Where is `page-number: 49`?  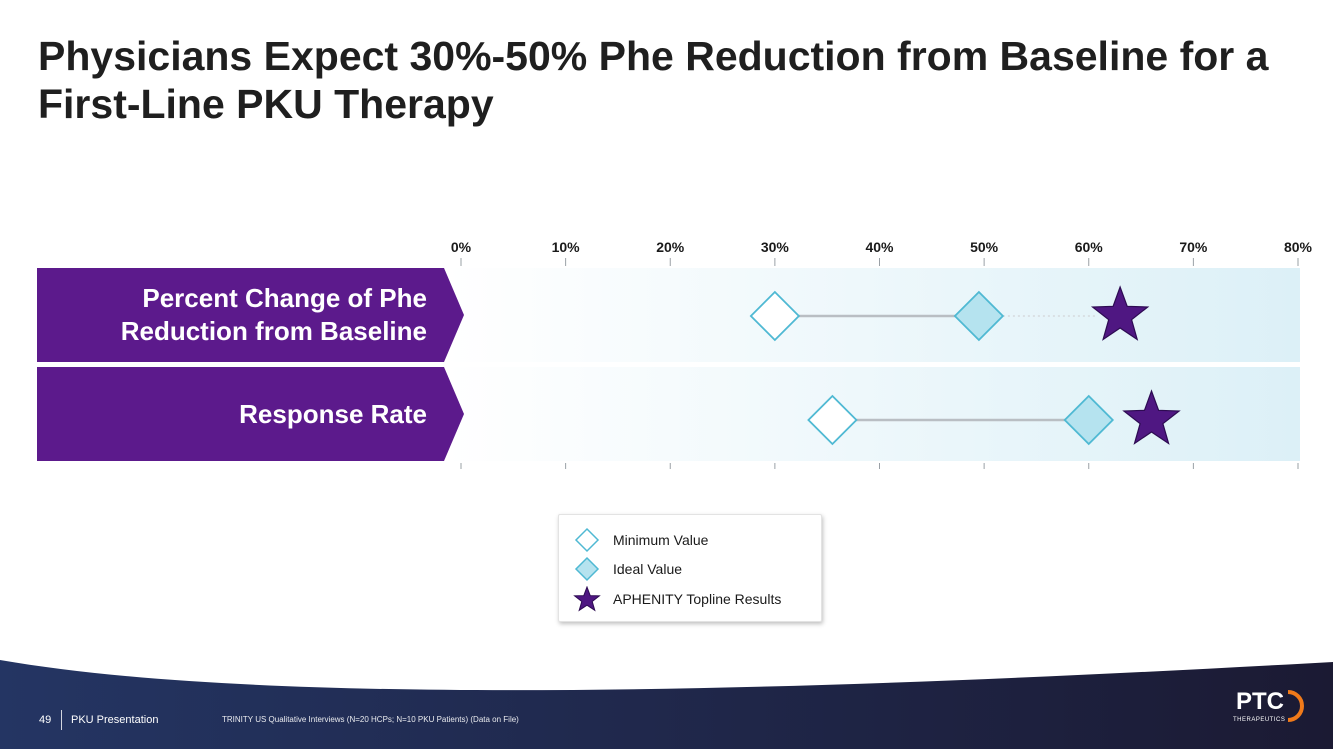
page-number: 49 is located at coordinates (45, 720).